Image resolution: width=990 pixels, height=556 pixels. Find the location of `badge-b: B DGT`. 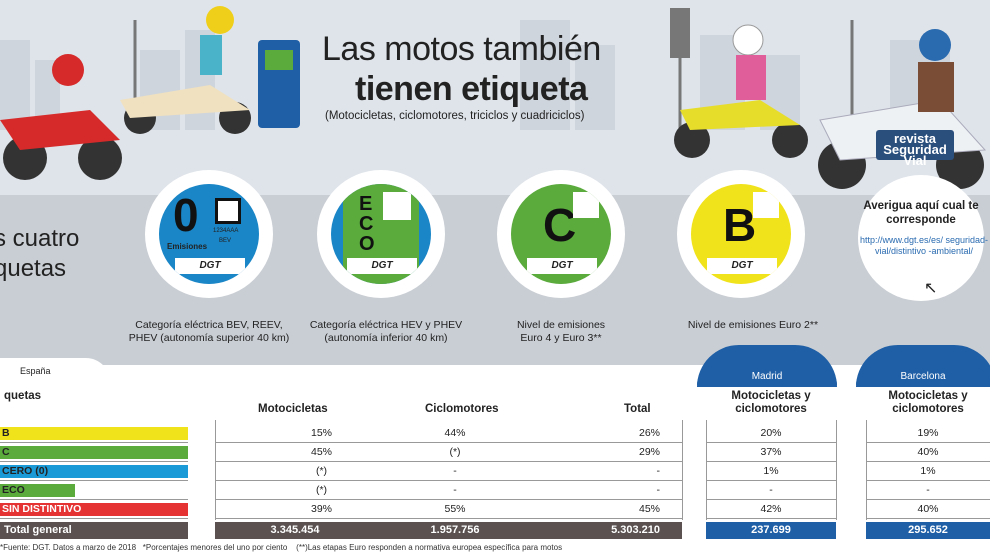

badge-b: B DGT is located at coordinates (741, 234).